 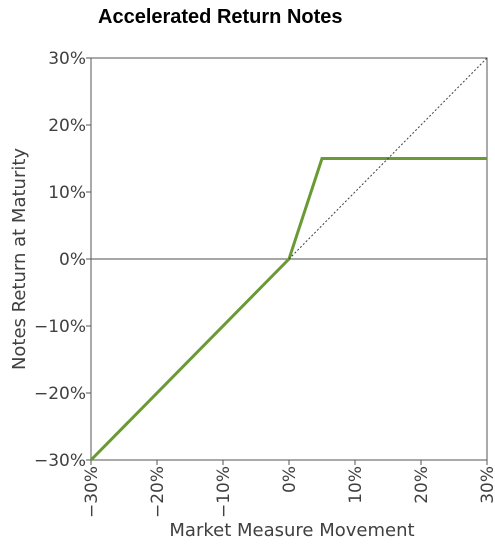 I want to click on y-tick-label: −20%, so click(x=60, y=394).